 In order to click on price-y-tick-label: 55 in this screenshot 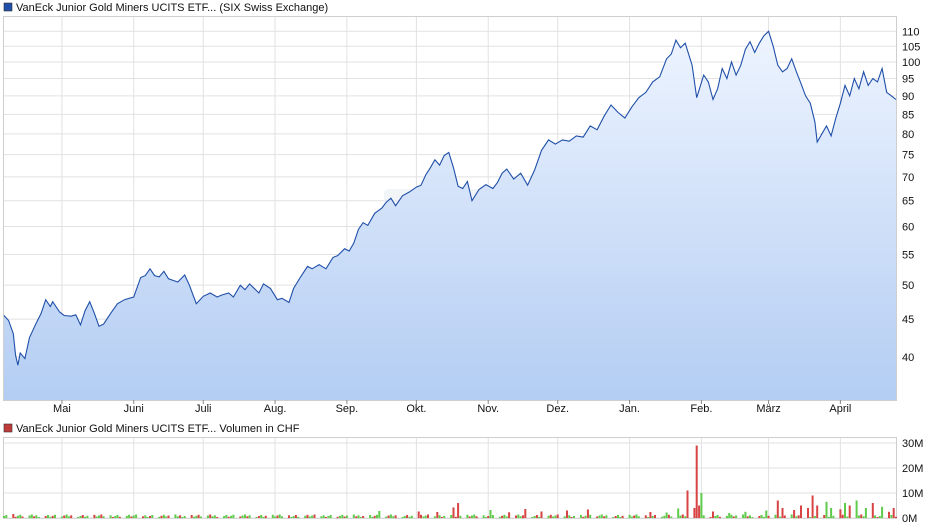, I will do `click(908, 255)`.